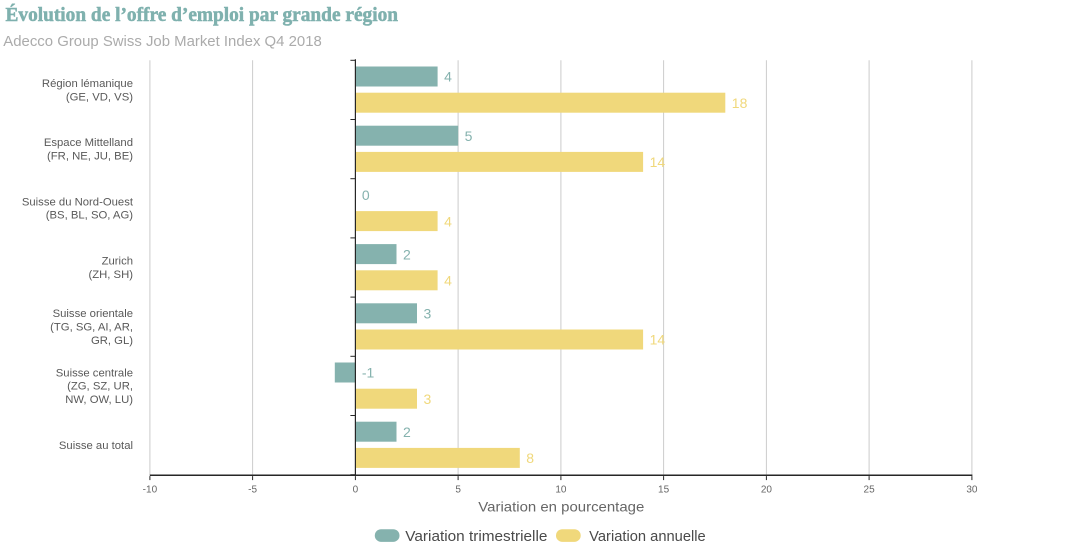 This screenshot has width=1080, height=550. I want to click on svg-text: Suisse centrale, so click(94, 373).